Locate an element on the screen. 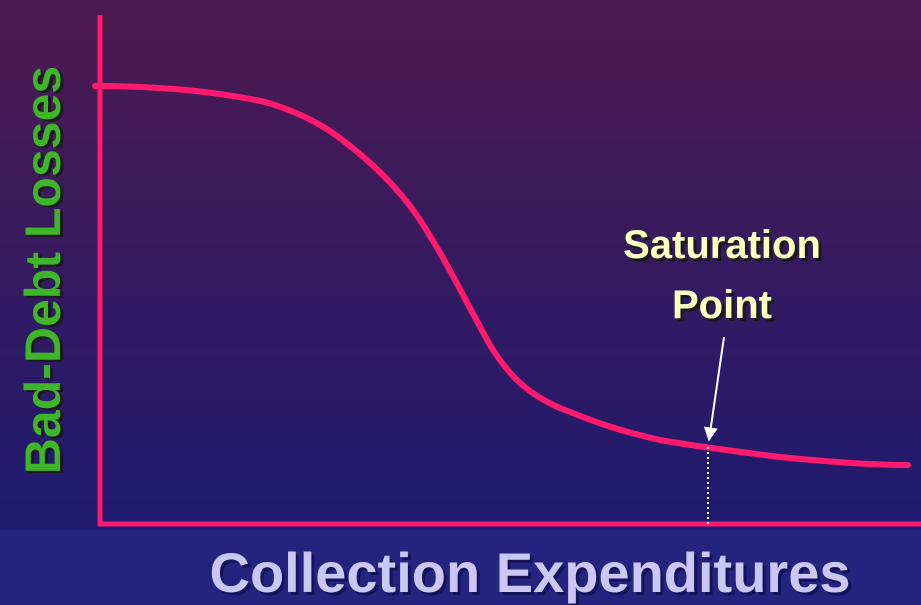  y-axis-label: Bad-Debt Losses is located at coordinates (43, 270).